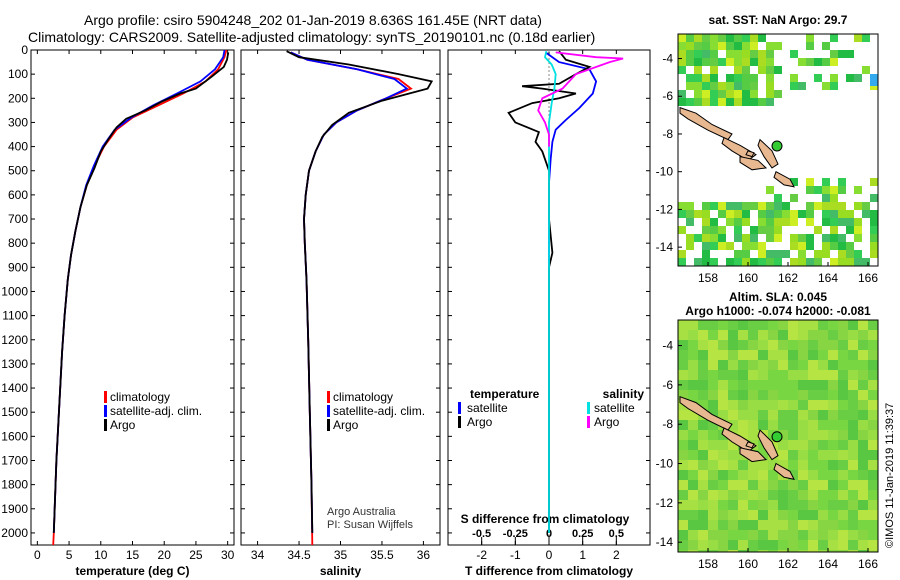  I want to click on sst-map-title: sat. SST: NaN Argo: 29.7, so click(778, 20).